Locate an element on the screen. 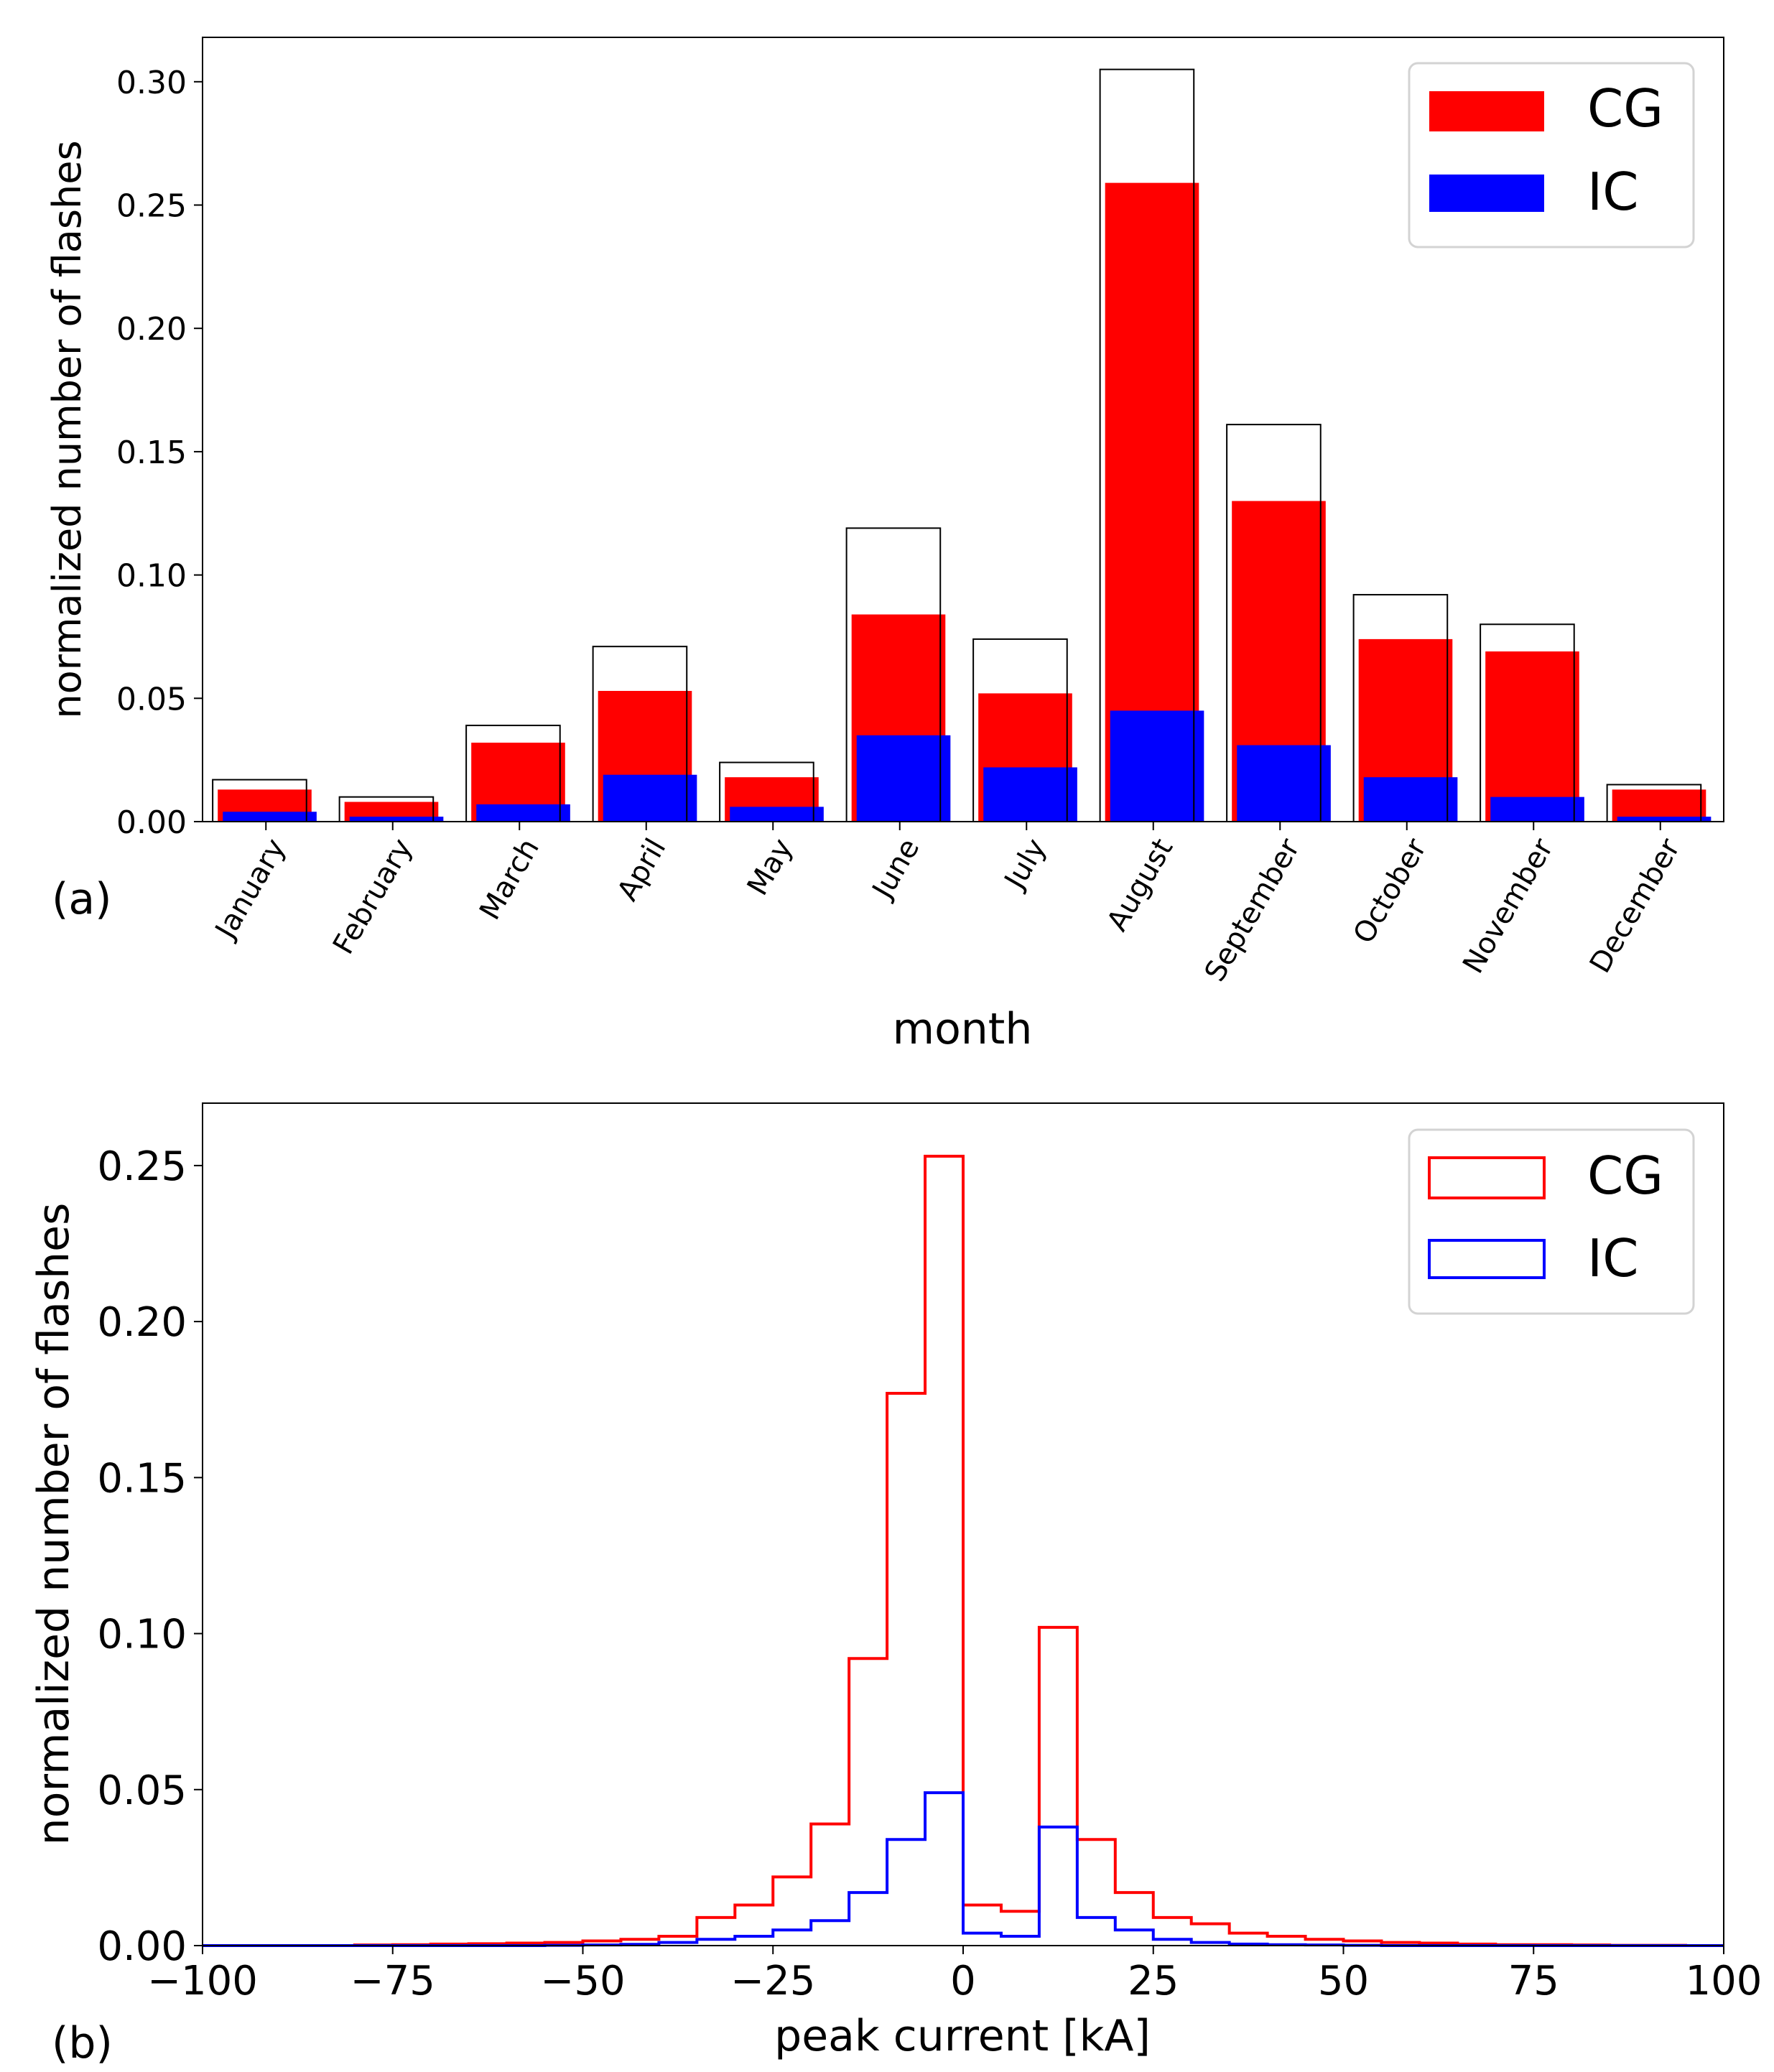 This screenshot has width=1774, height=2072. a-ytick-label: 0.10 is located at coordinates (151, 576).